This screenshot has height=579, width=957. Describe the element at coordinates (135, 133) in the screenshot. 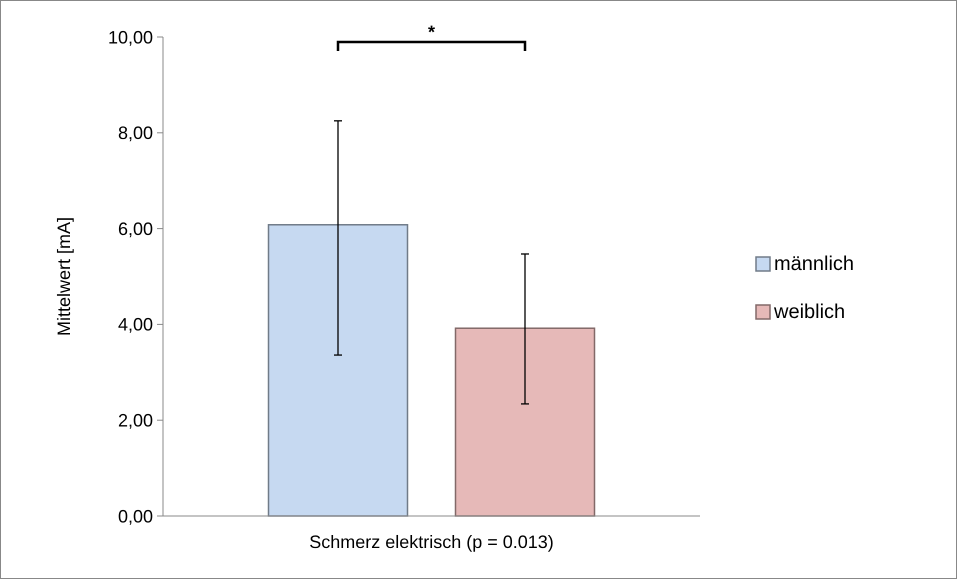

I see `y-tick-label: 8,00` at that location.